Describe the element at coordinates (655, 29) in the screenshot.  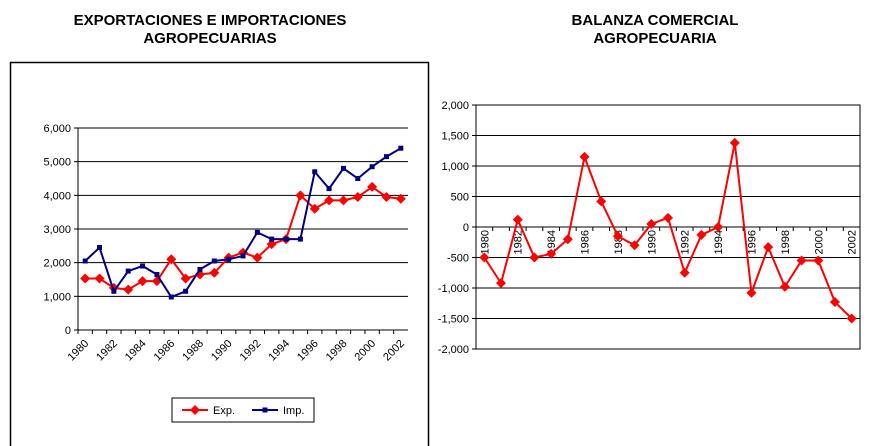
I see `chart-title: BALANZA COMERCIAL AGROPECUARIA` at that location.